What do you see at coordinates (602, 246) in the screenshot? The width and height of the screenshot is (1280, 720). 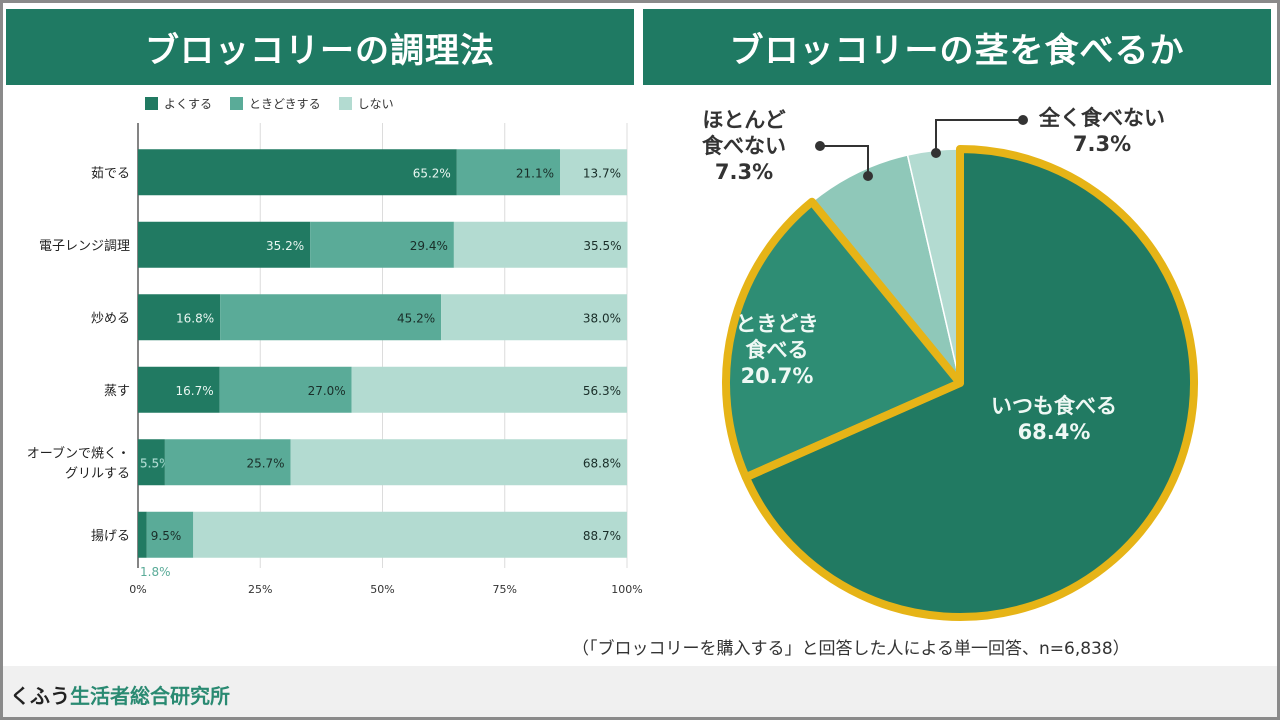 I see `data-label: 35.5%` at bounding box center [602, 246].